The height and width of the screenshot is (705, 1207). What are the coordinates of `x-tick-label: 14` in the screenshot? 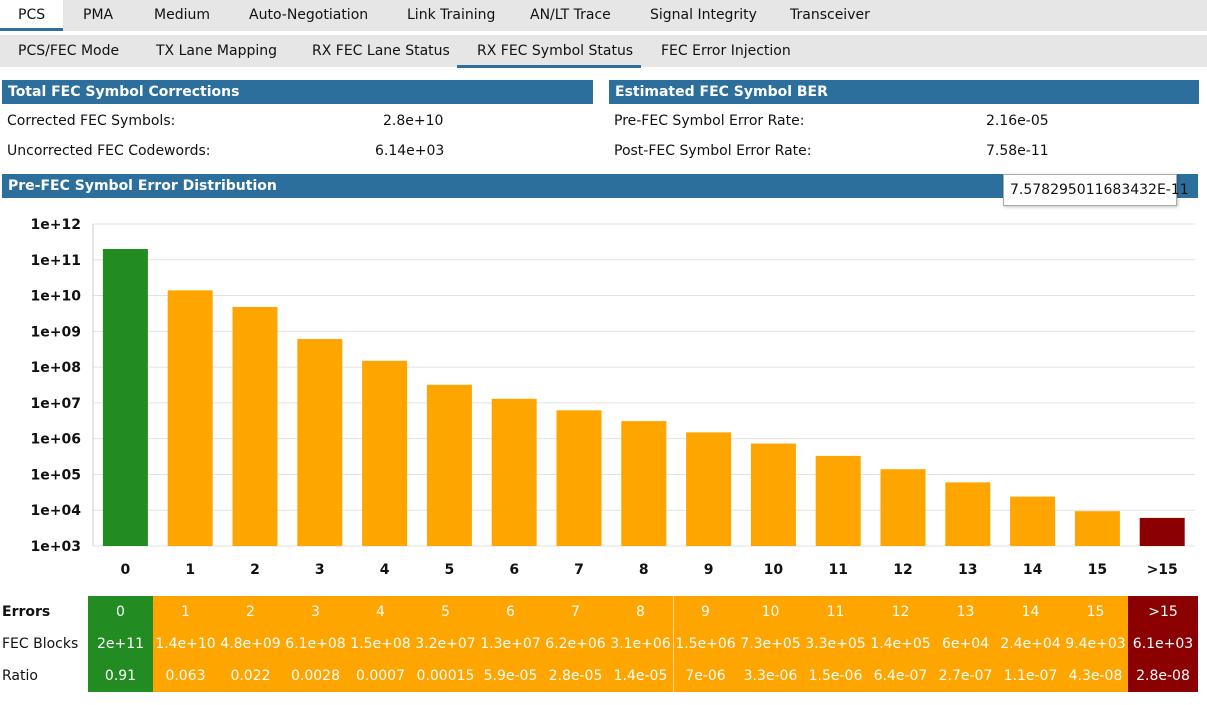 It's located at (1033, 570).